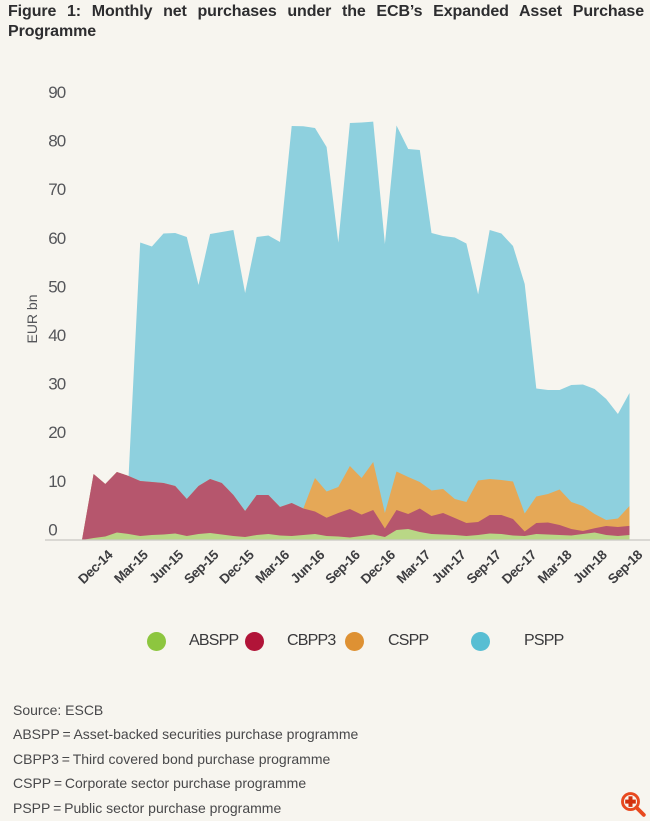 The width and height of the screenshot is (650, 821). I want to click on svg-text: Mar-16, so click(272, 567).